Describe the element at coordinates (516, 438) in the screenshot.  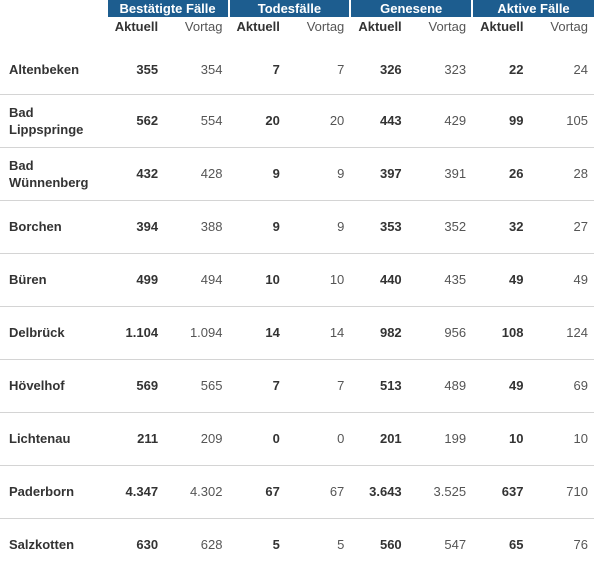
I see `cell-active-current: 10` at that location.